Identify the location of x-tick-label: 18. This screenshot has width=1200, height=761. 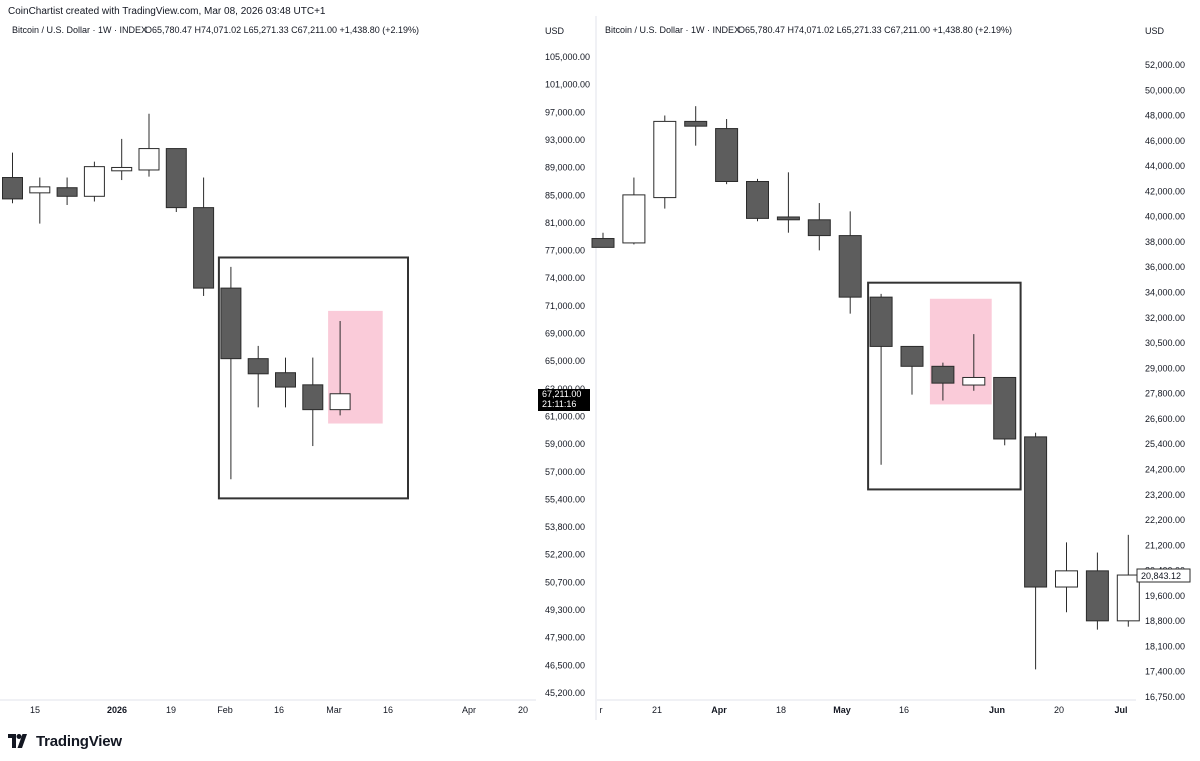
(781, 710).